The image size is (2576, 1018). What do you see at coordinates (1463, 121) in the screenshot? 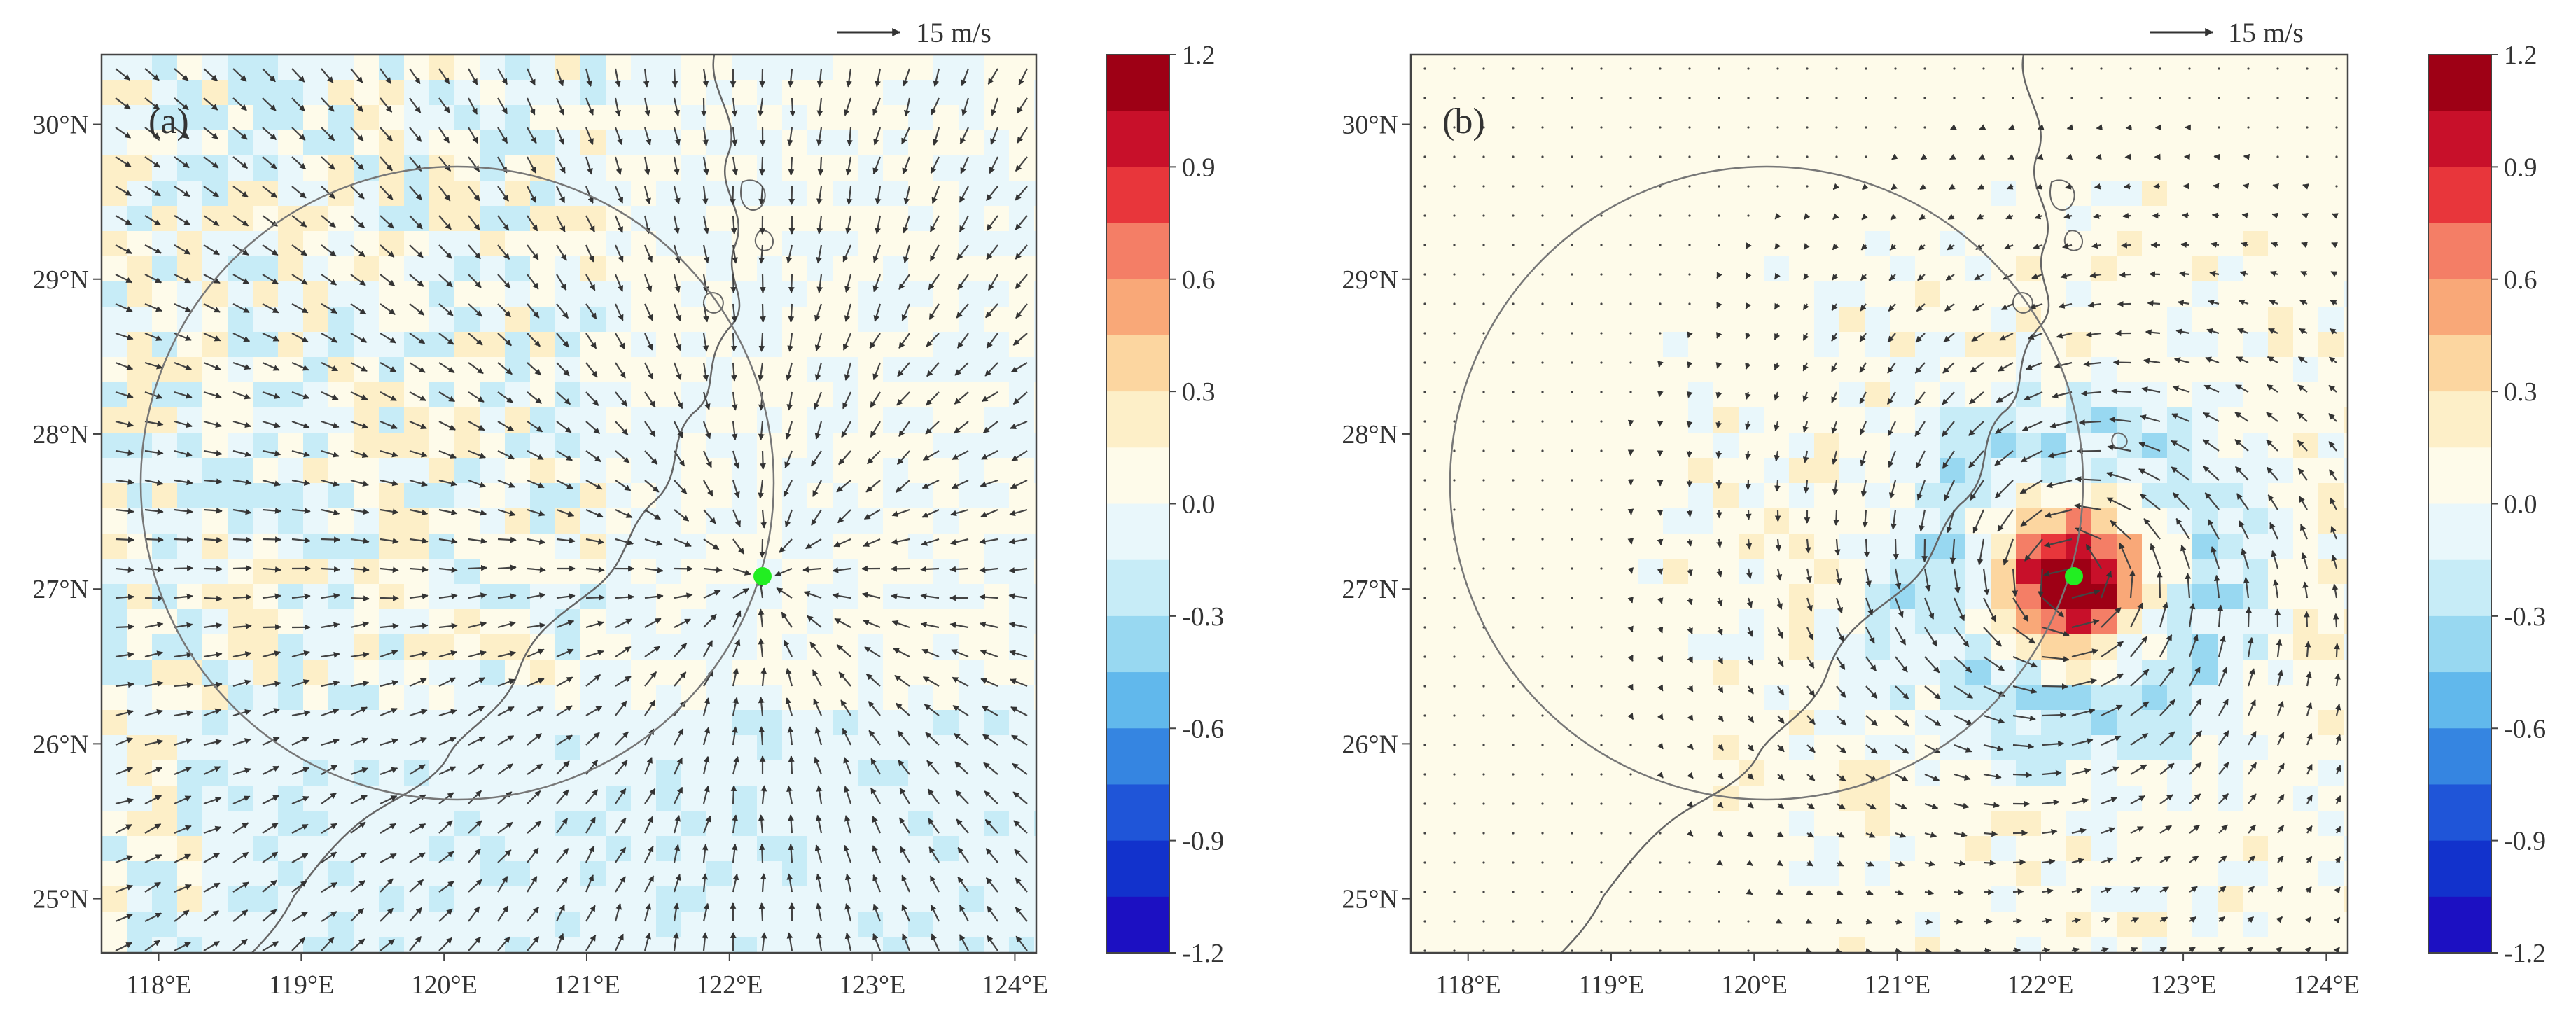
I see `panel-label: (b)` at bounding box center [1463, 121].